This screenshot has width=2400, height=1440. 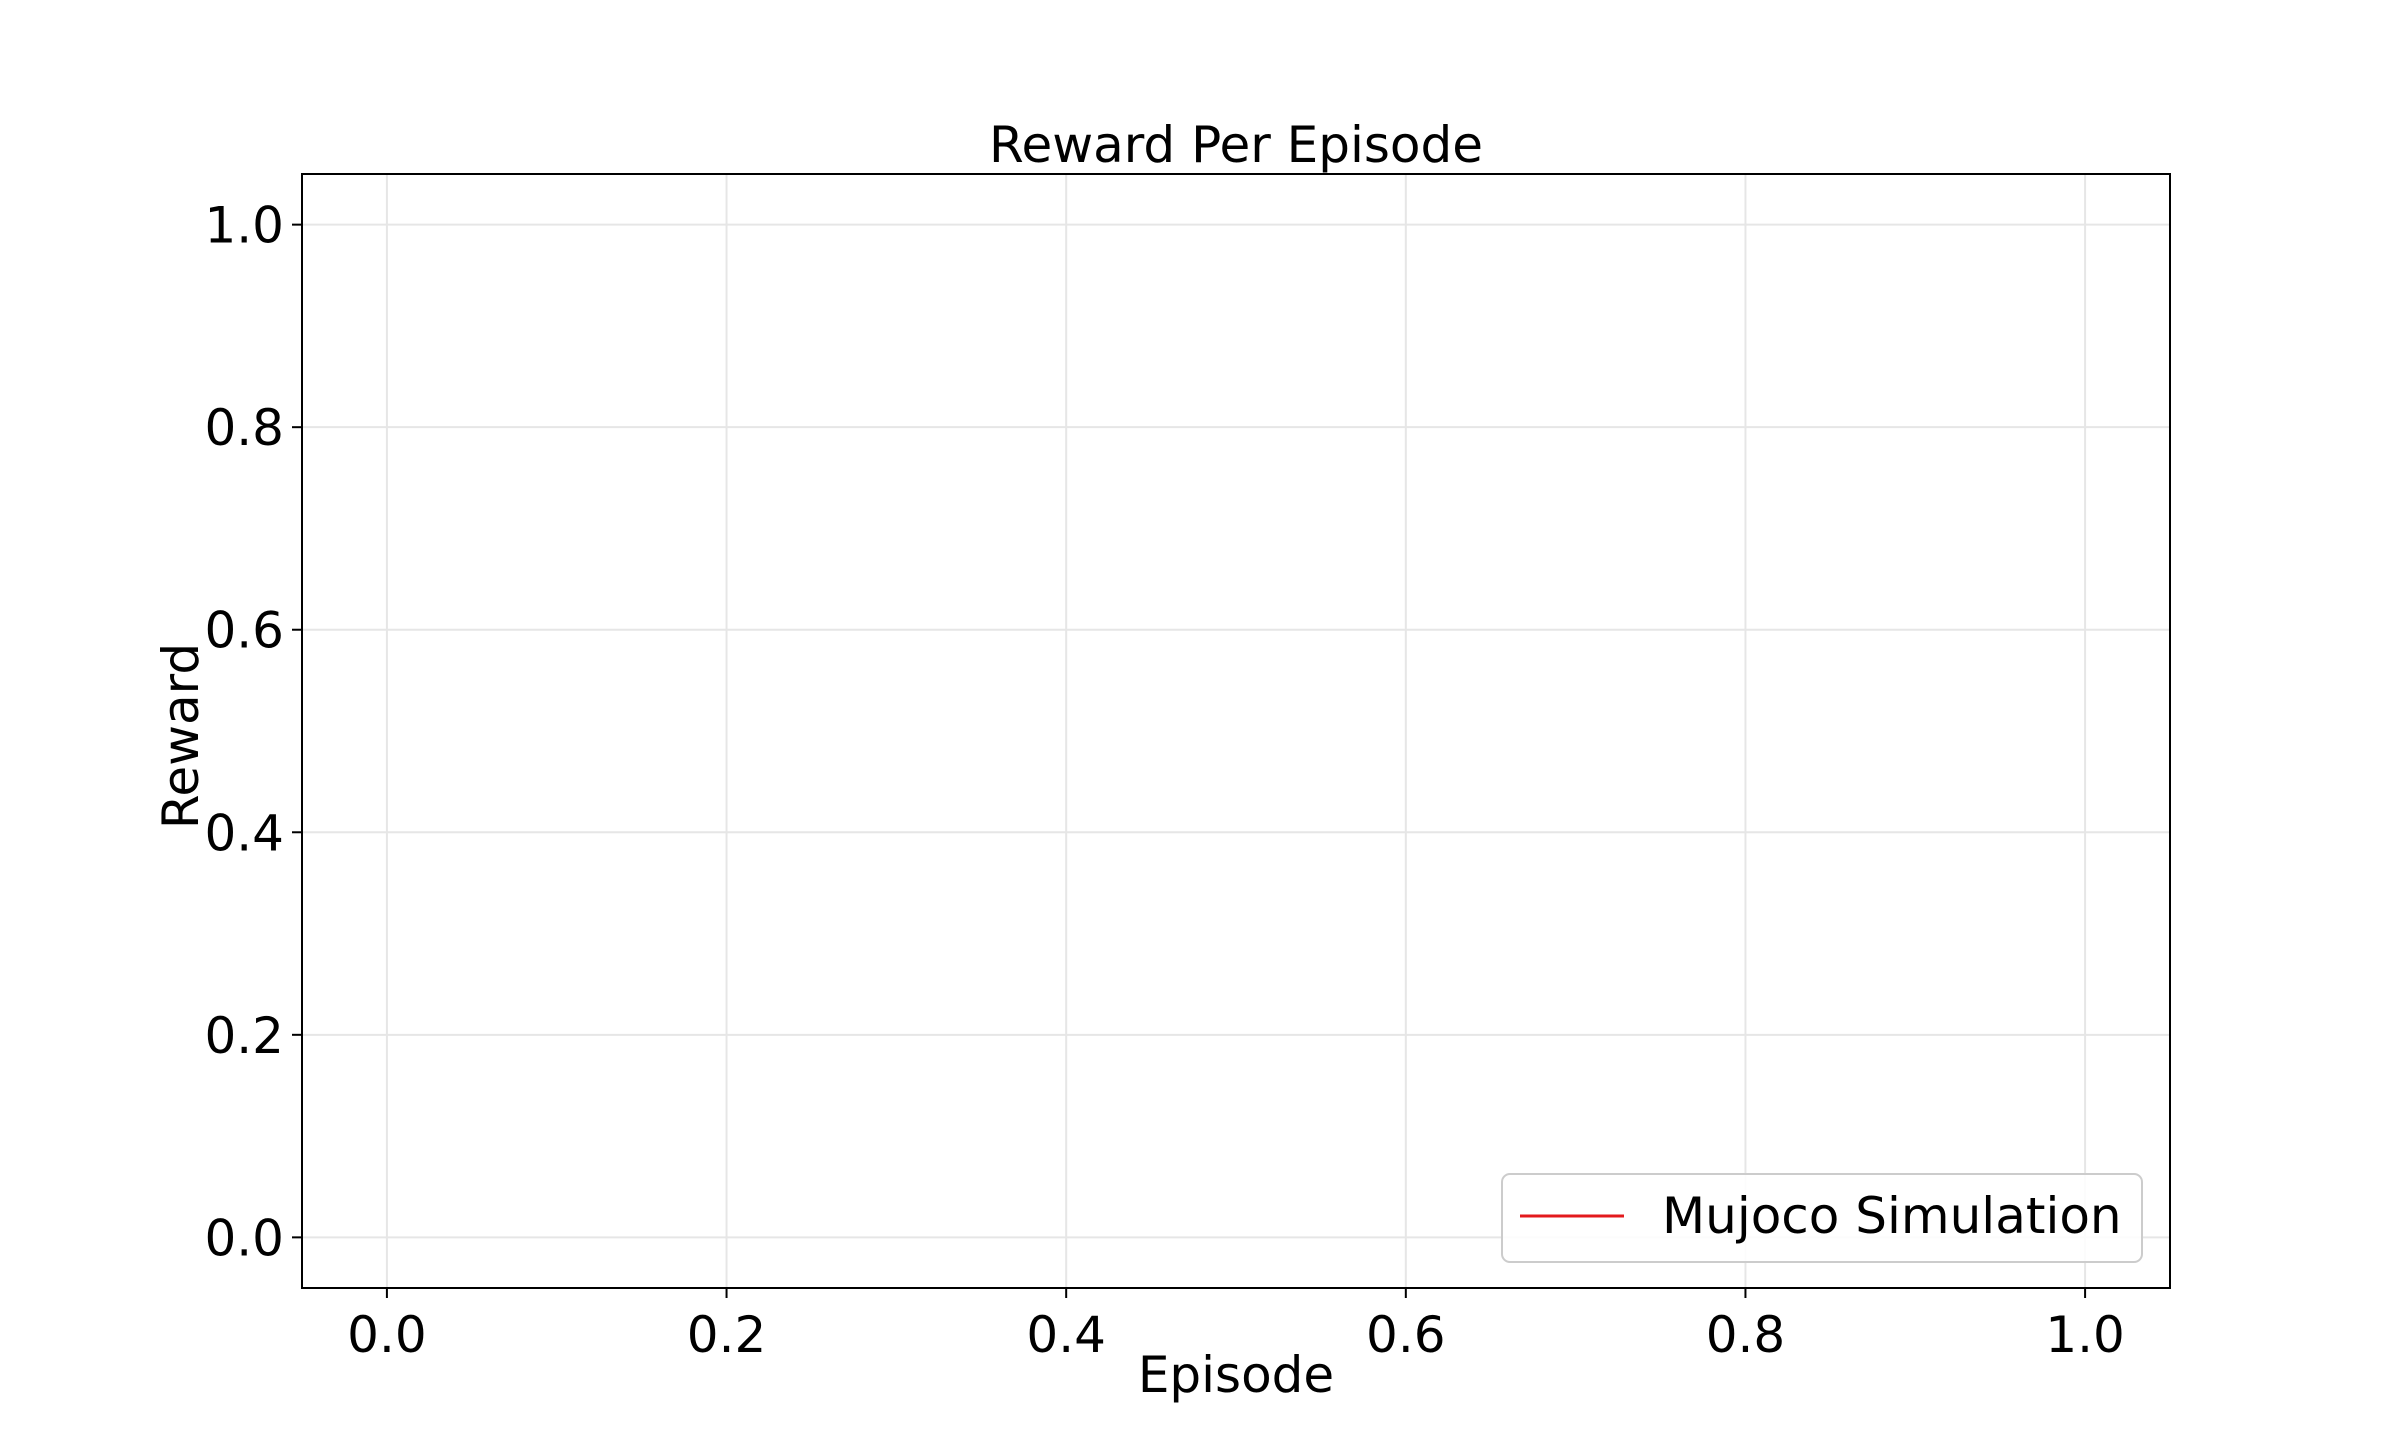 I want to click on y-tick-label: 0.0, so click(x=244, y=1238).